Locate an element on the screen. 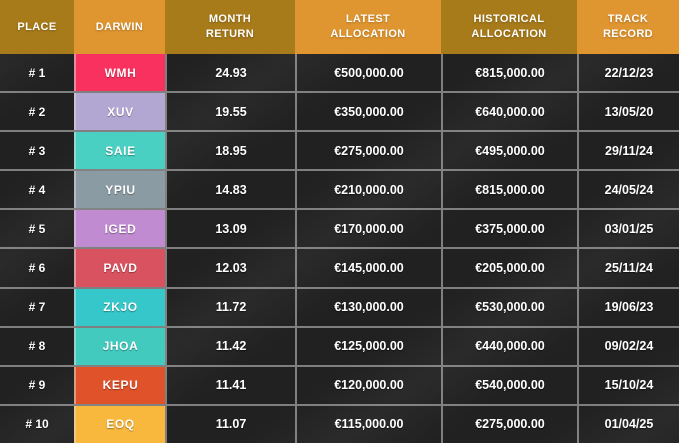  place-cell: # 7 is located at coordinates (37, 307).